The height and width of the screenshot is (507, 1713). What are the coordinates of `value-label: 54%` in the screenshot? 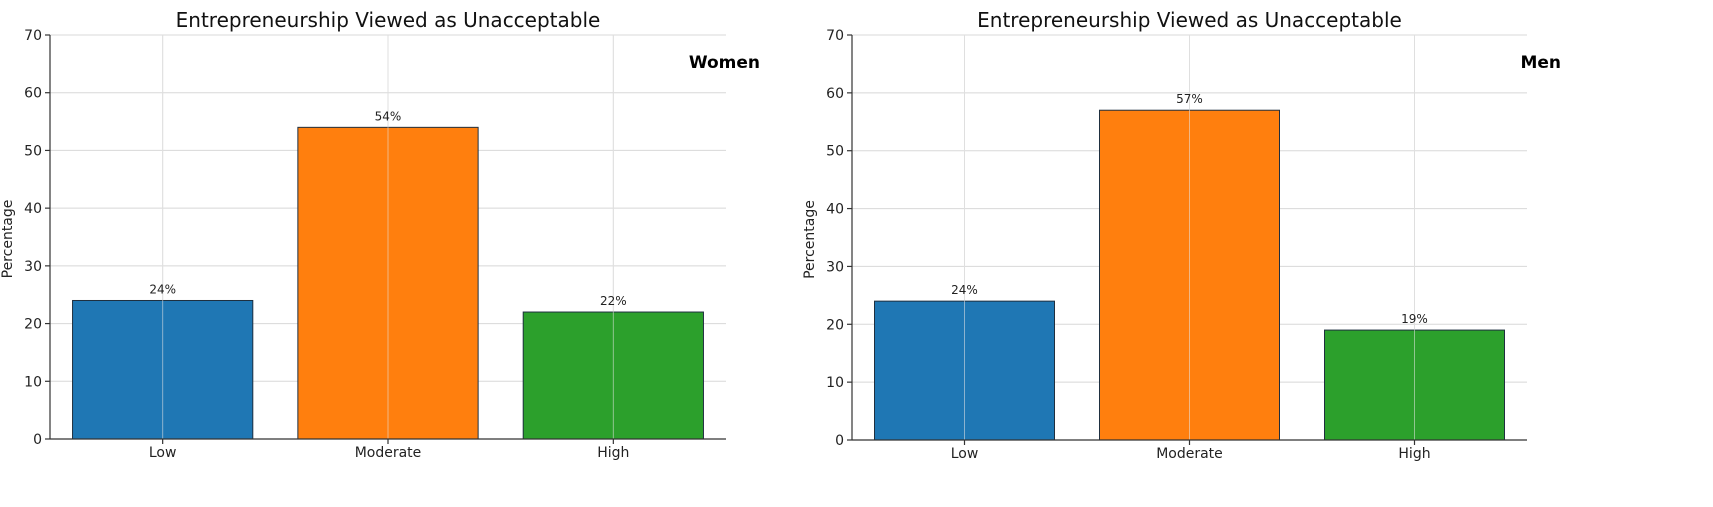 It's located at (388, 116).